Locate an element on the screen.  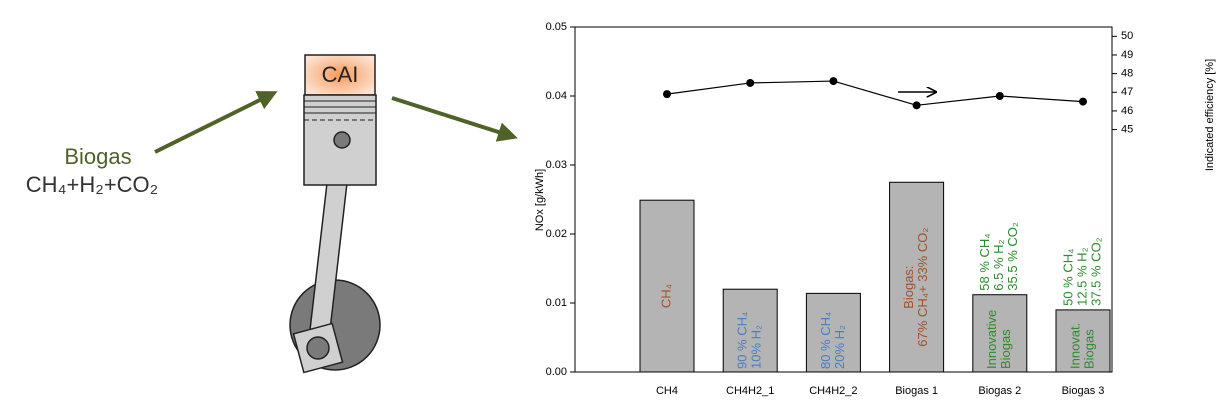
cylinder-head is located at coordinates (340, 75).